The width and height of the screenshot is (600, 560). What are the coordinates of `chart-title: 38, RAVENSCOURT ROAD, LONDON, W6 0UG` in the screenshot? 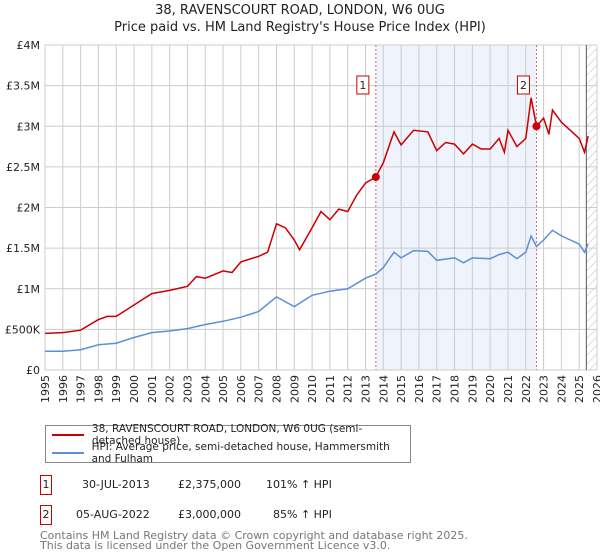 It's located at (300, 10).